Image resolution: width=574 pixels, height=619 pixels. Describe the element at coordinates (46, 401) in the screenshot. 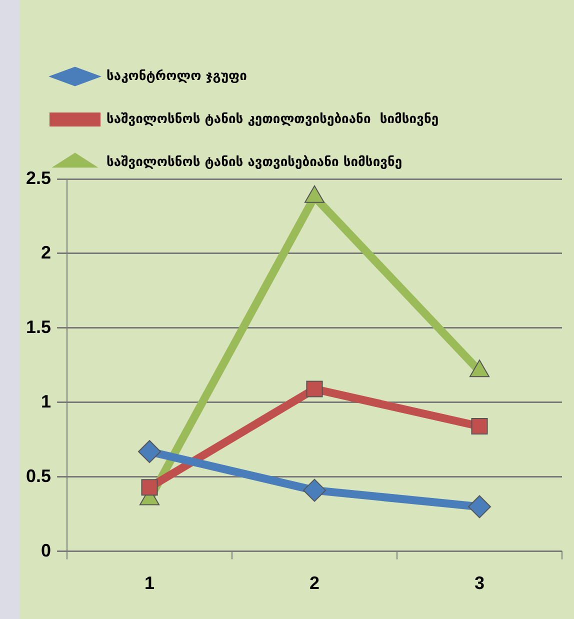

I see `y-tick-label: 1` at that location.